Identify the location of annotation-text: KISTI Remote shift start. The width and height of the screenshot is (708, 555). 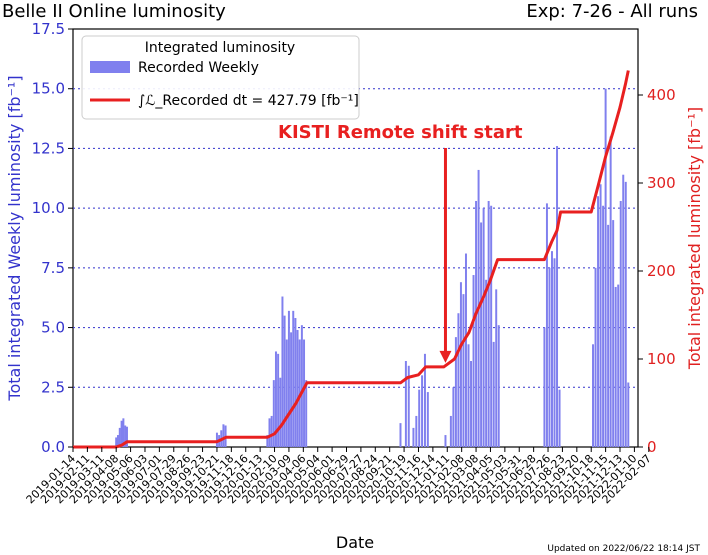
(400, 132).